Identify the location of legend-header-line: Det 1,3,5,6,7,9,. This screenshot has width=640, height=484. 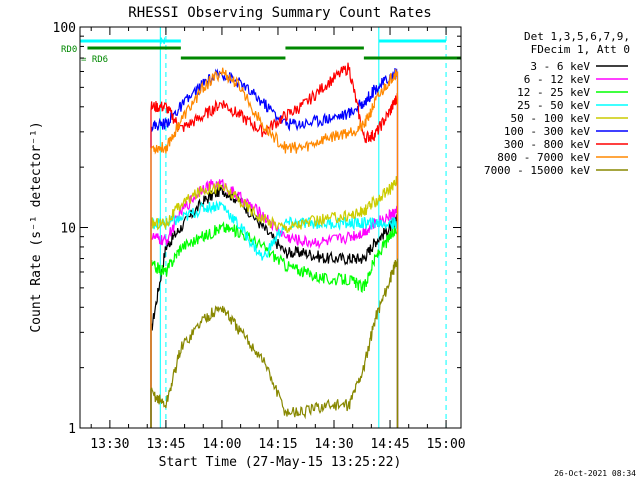
(577, 36).